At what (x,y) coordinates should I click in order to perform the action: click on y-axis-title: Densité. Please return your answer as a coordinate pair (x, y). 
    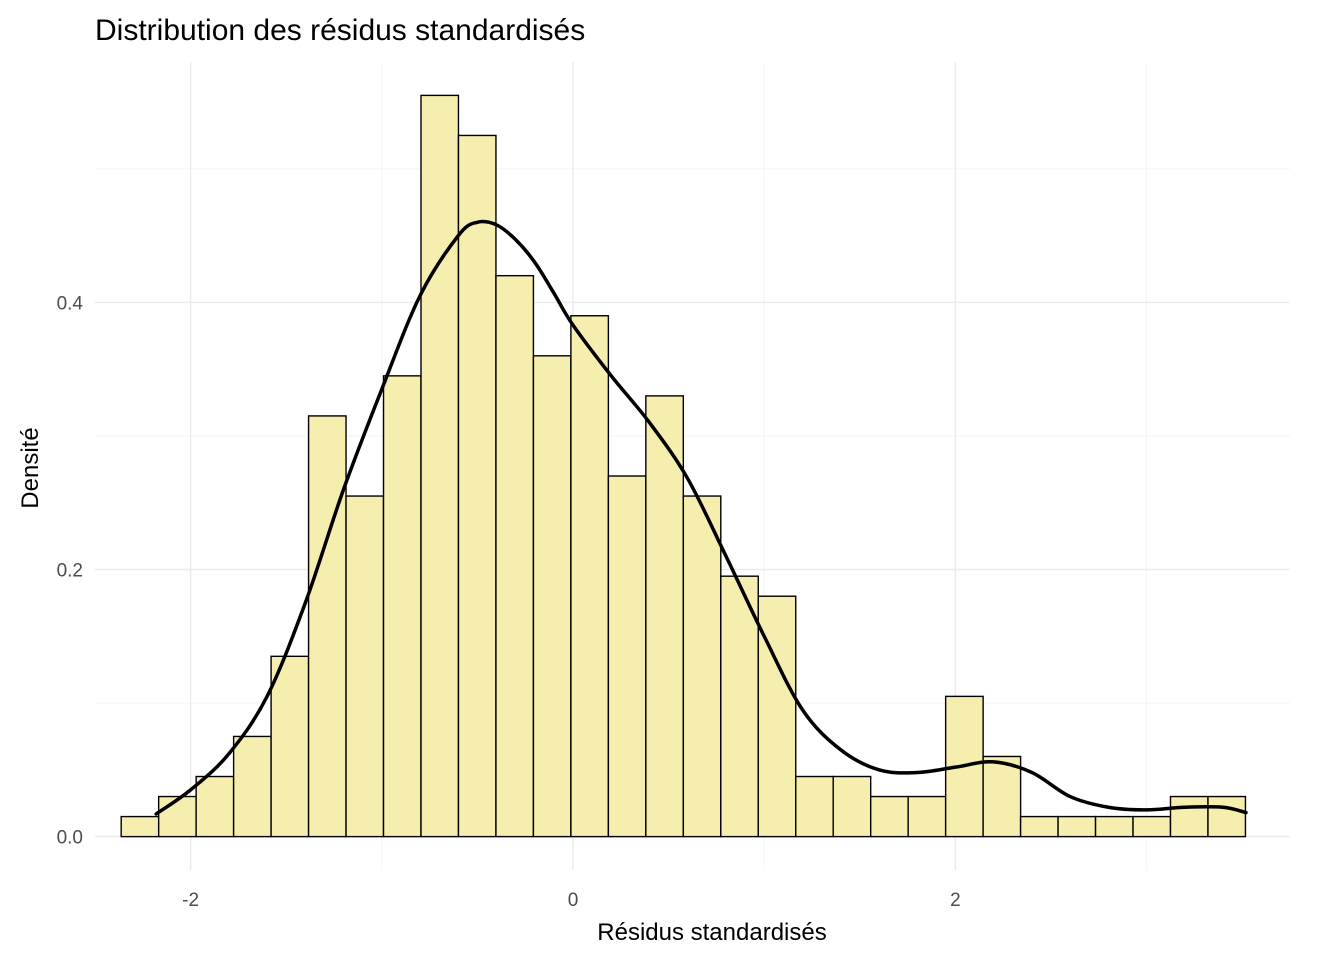
    Looking at the image, I should click on (30, 467).